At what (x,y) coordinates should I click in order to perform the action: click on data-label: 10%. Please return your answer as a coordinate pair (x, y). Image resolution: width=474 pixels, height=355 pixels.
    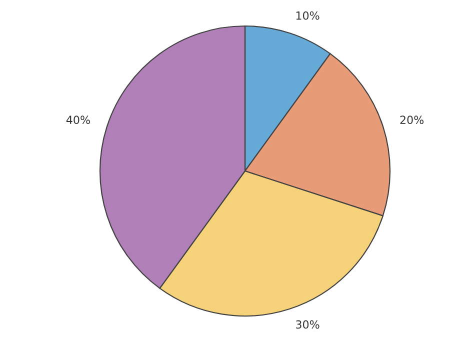
    Looking at the image, I should click on (308, 15).